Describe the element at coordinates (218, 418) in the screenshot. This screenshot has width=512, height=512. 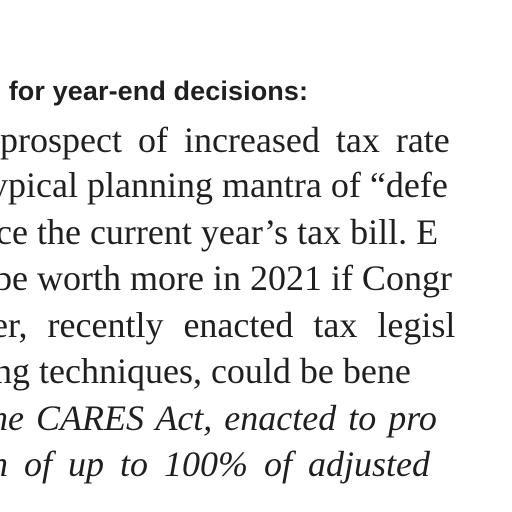
I see `italic-text-line: The CARES Act, enacted to pro` at that location.